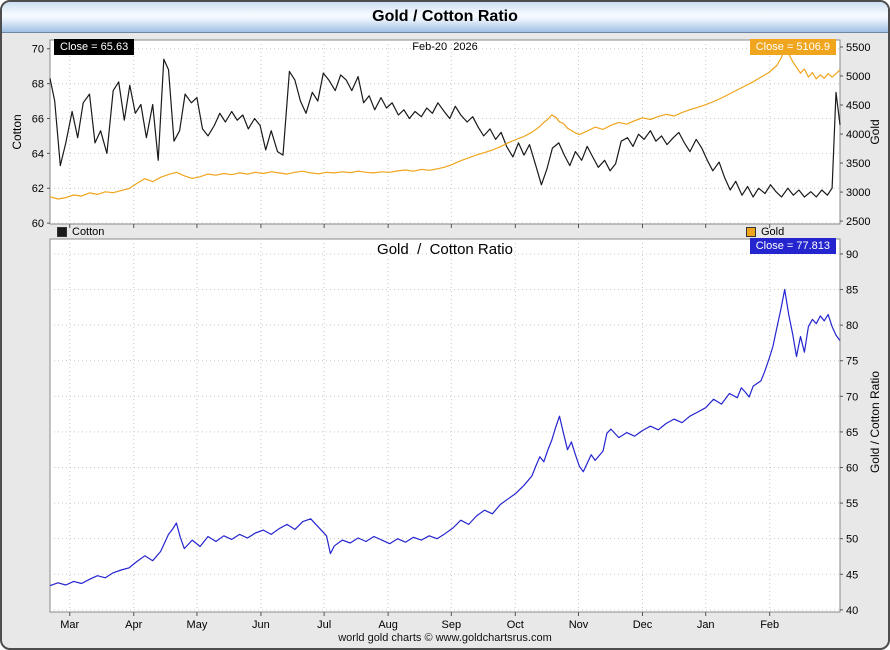 The width and height of the screenshot is (890, 650). What do you see at coordinates (445, 249) in the screenshot?
I see `ratio-panel-title: Gold / Cotton Ratio` at bounding box center [445, 249].